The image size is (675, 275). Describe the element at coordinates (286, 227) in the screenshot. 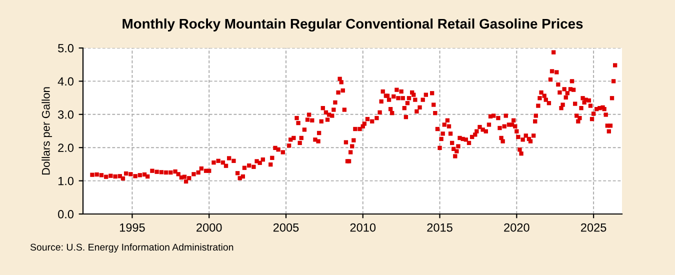

I see `x-tick-label: 2005` at that location.